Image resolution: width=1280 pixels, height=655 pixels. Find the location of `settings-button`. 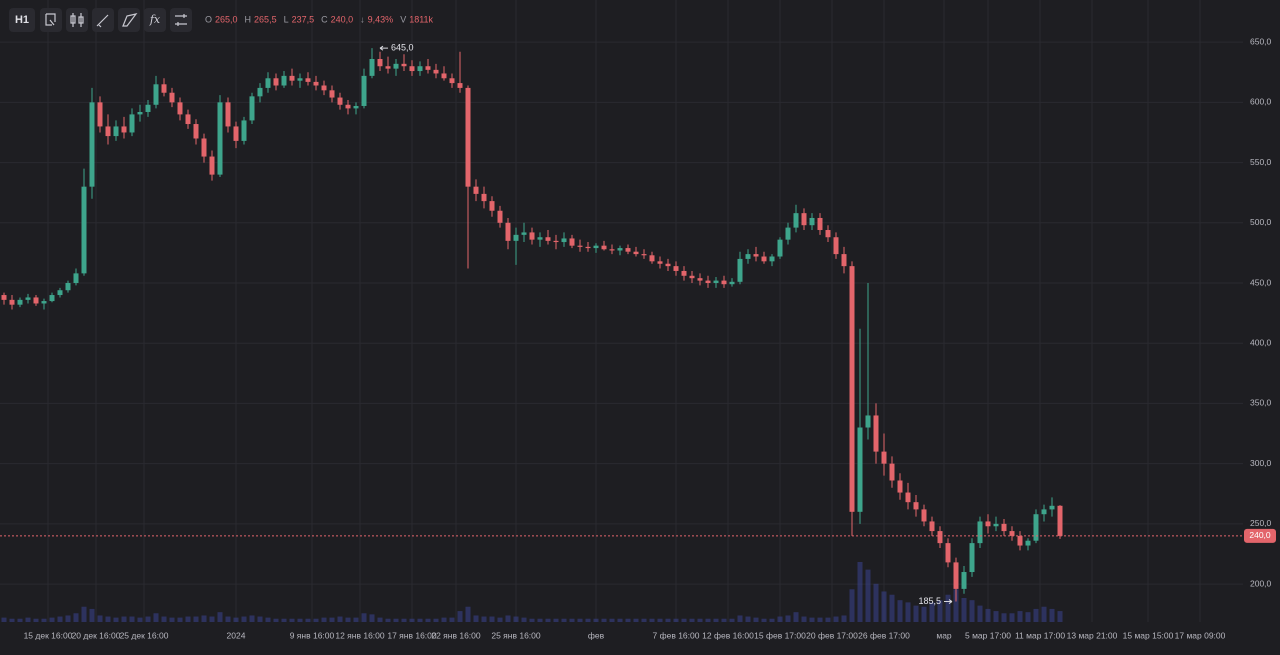

settings-button is located at coordinates (181, 20).